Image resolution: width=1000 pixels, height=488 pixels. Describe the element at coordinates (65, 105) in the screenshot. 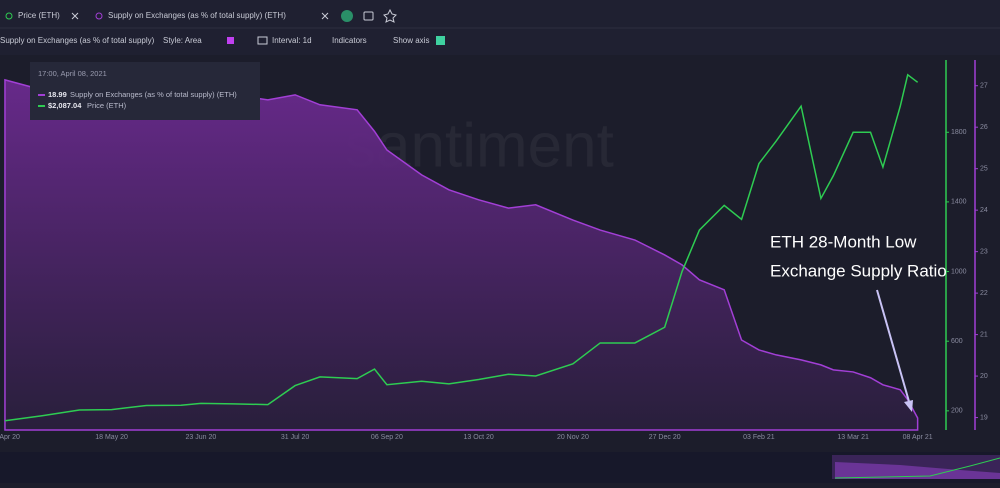

I see `tooltip-value: $2,087.04` at that location.